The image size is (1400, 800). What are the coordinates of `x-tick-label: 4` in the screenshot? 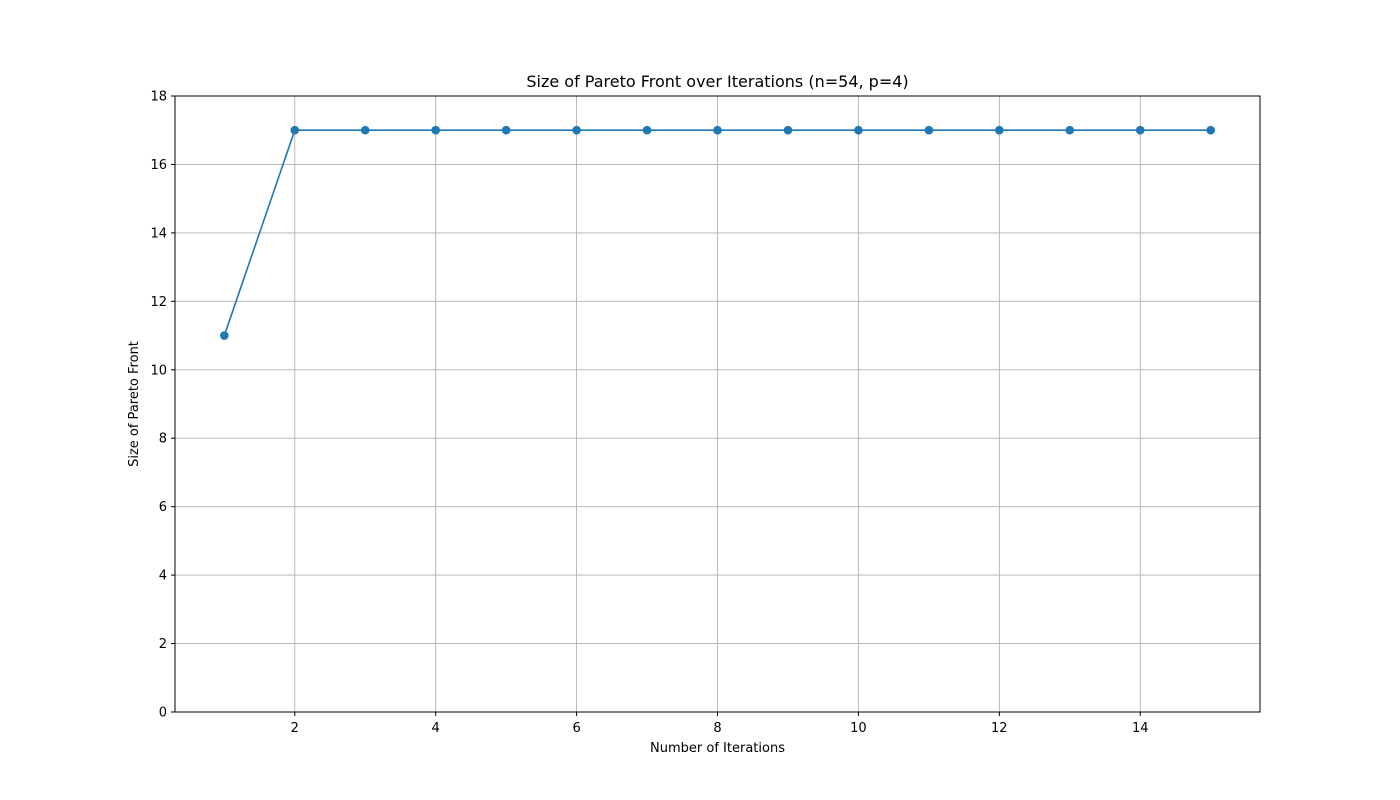 It's located at (436, 728).